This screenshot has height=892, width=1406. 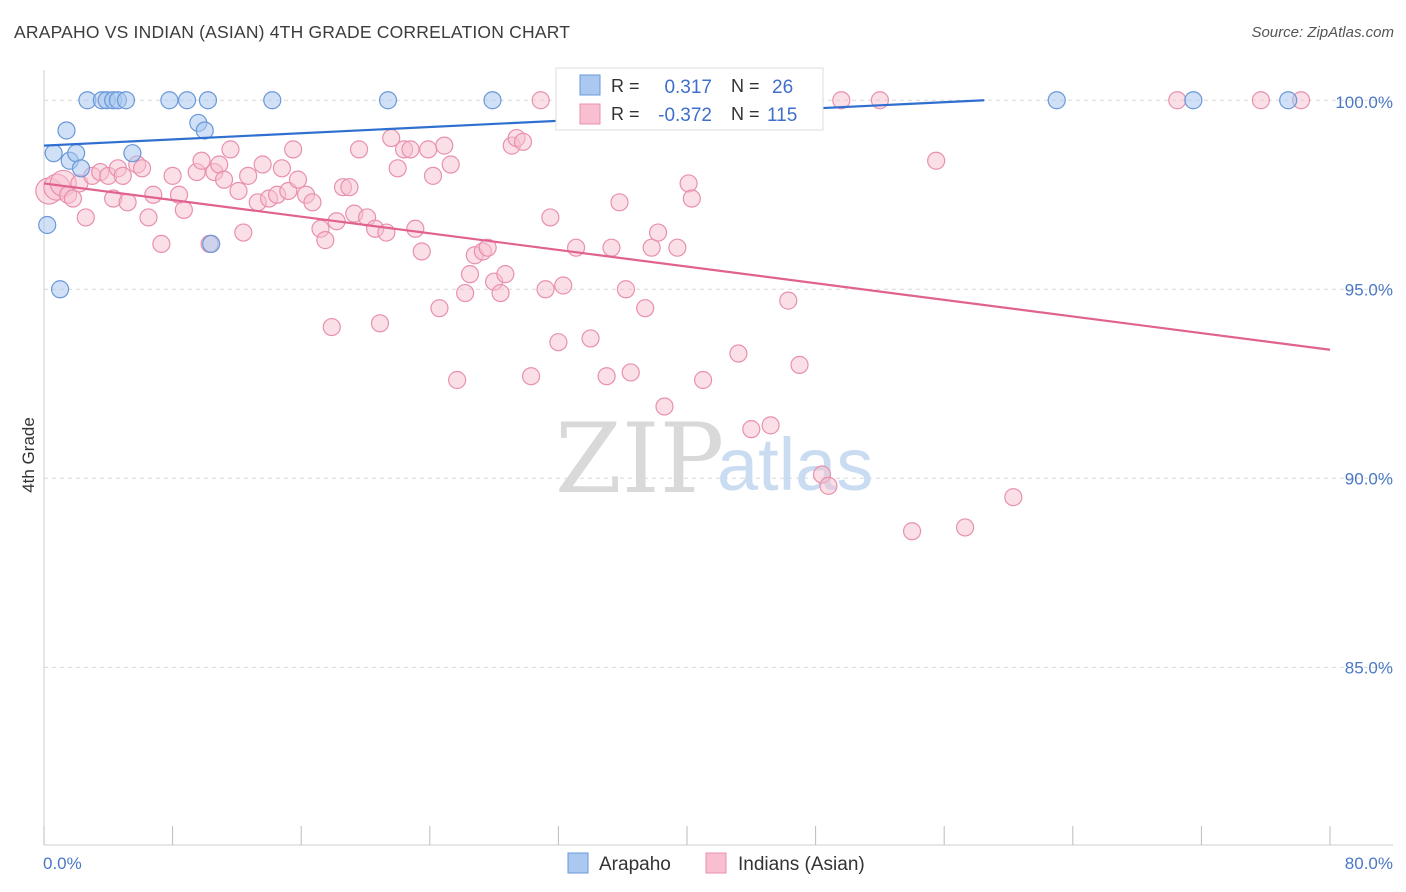 I want to click on legend-n-label-arapaho: N =, so click(x=745, y=86).